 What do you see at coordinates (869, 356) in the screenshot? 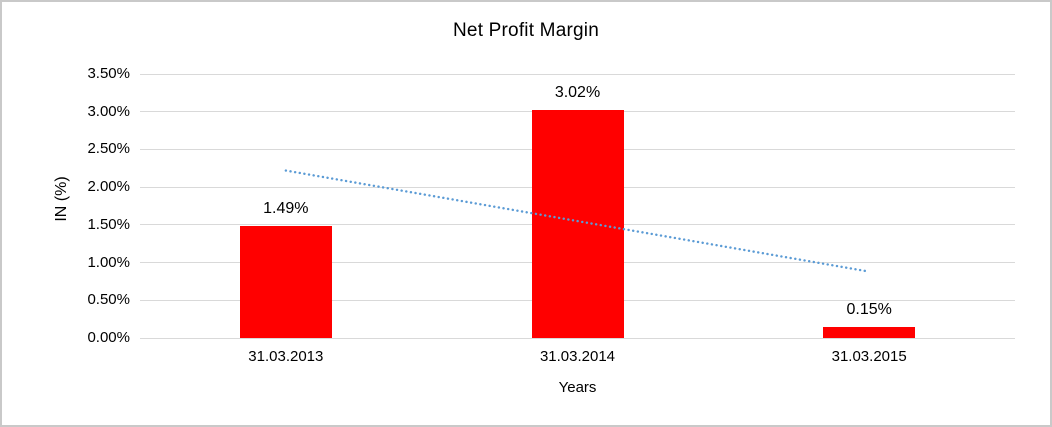
I see `x-axis-tick-label: 31.03.2015` at bounding box center [869, 356].